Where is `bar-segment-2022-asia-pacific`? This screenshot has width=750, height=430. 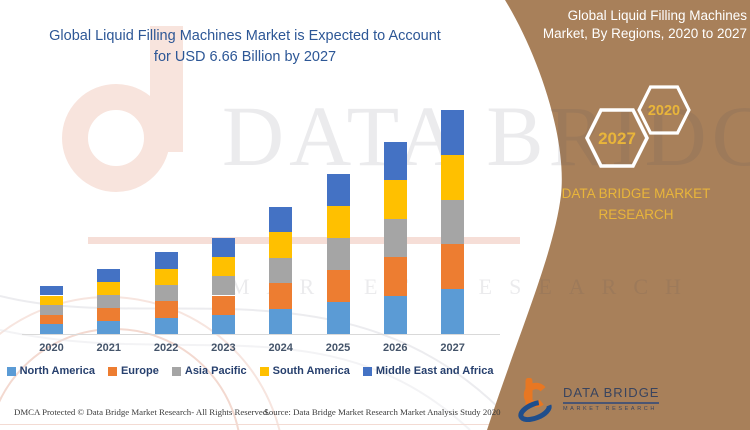
bar-segment-2022-asia-pacific is located at coordinates (166, 293).